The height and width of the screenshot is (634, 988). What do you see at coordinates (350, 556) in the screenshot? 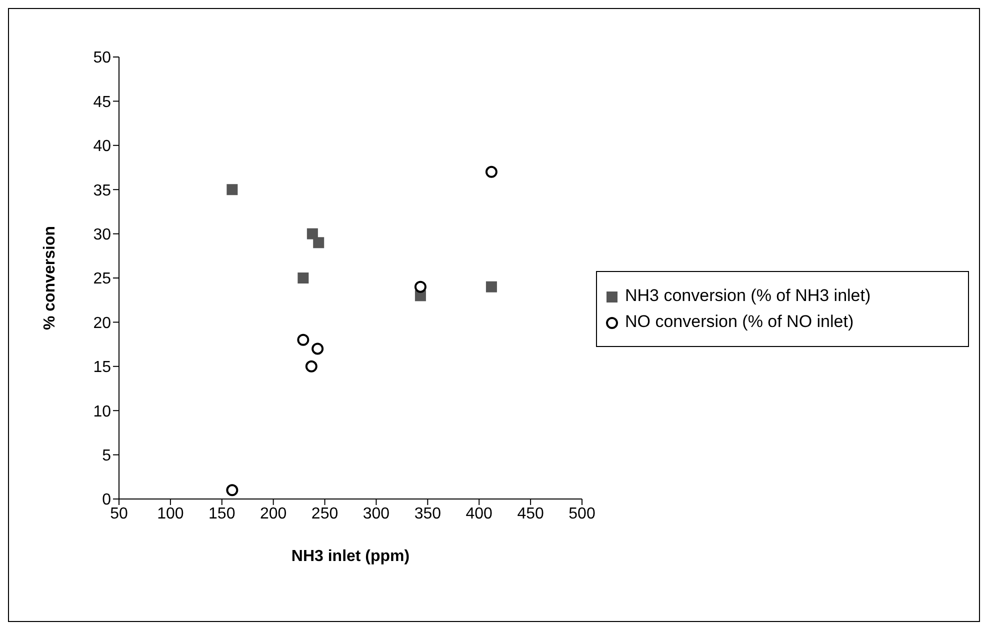
I see `x-axis-title: NH3 inlet (ppm)` at bounding box center [350, 556].